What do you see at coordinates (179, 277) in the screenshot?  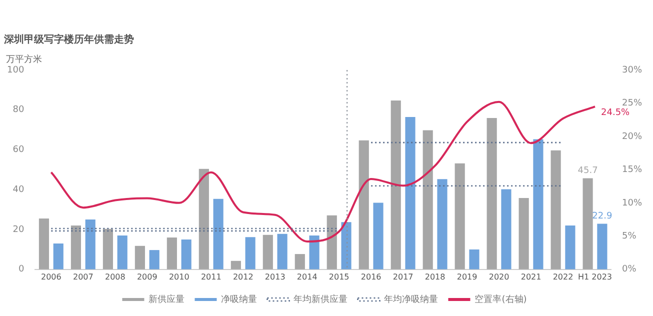 I see `x-tick-label: 2010` at bounding box center [179, 277].